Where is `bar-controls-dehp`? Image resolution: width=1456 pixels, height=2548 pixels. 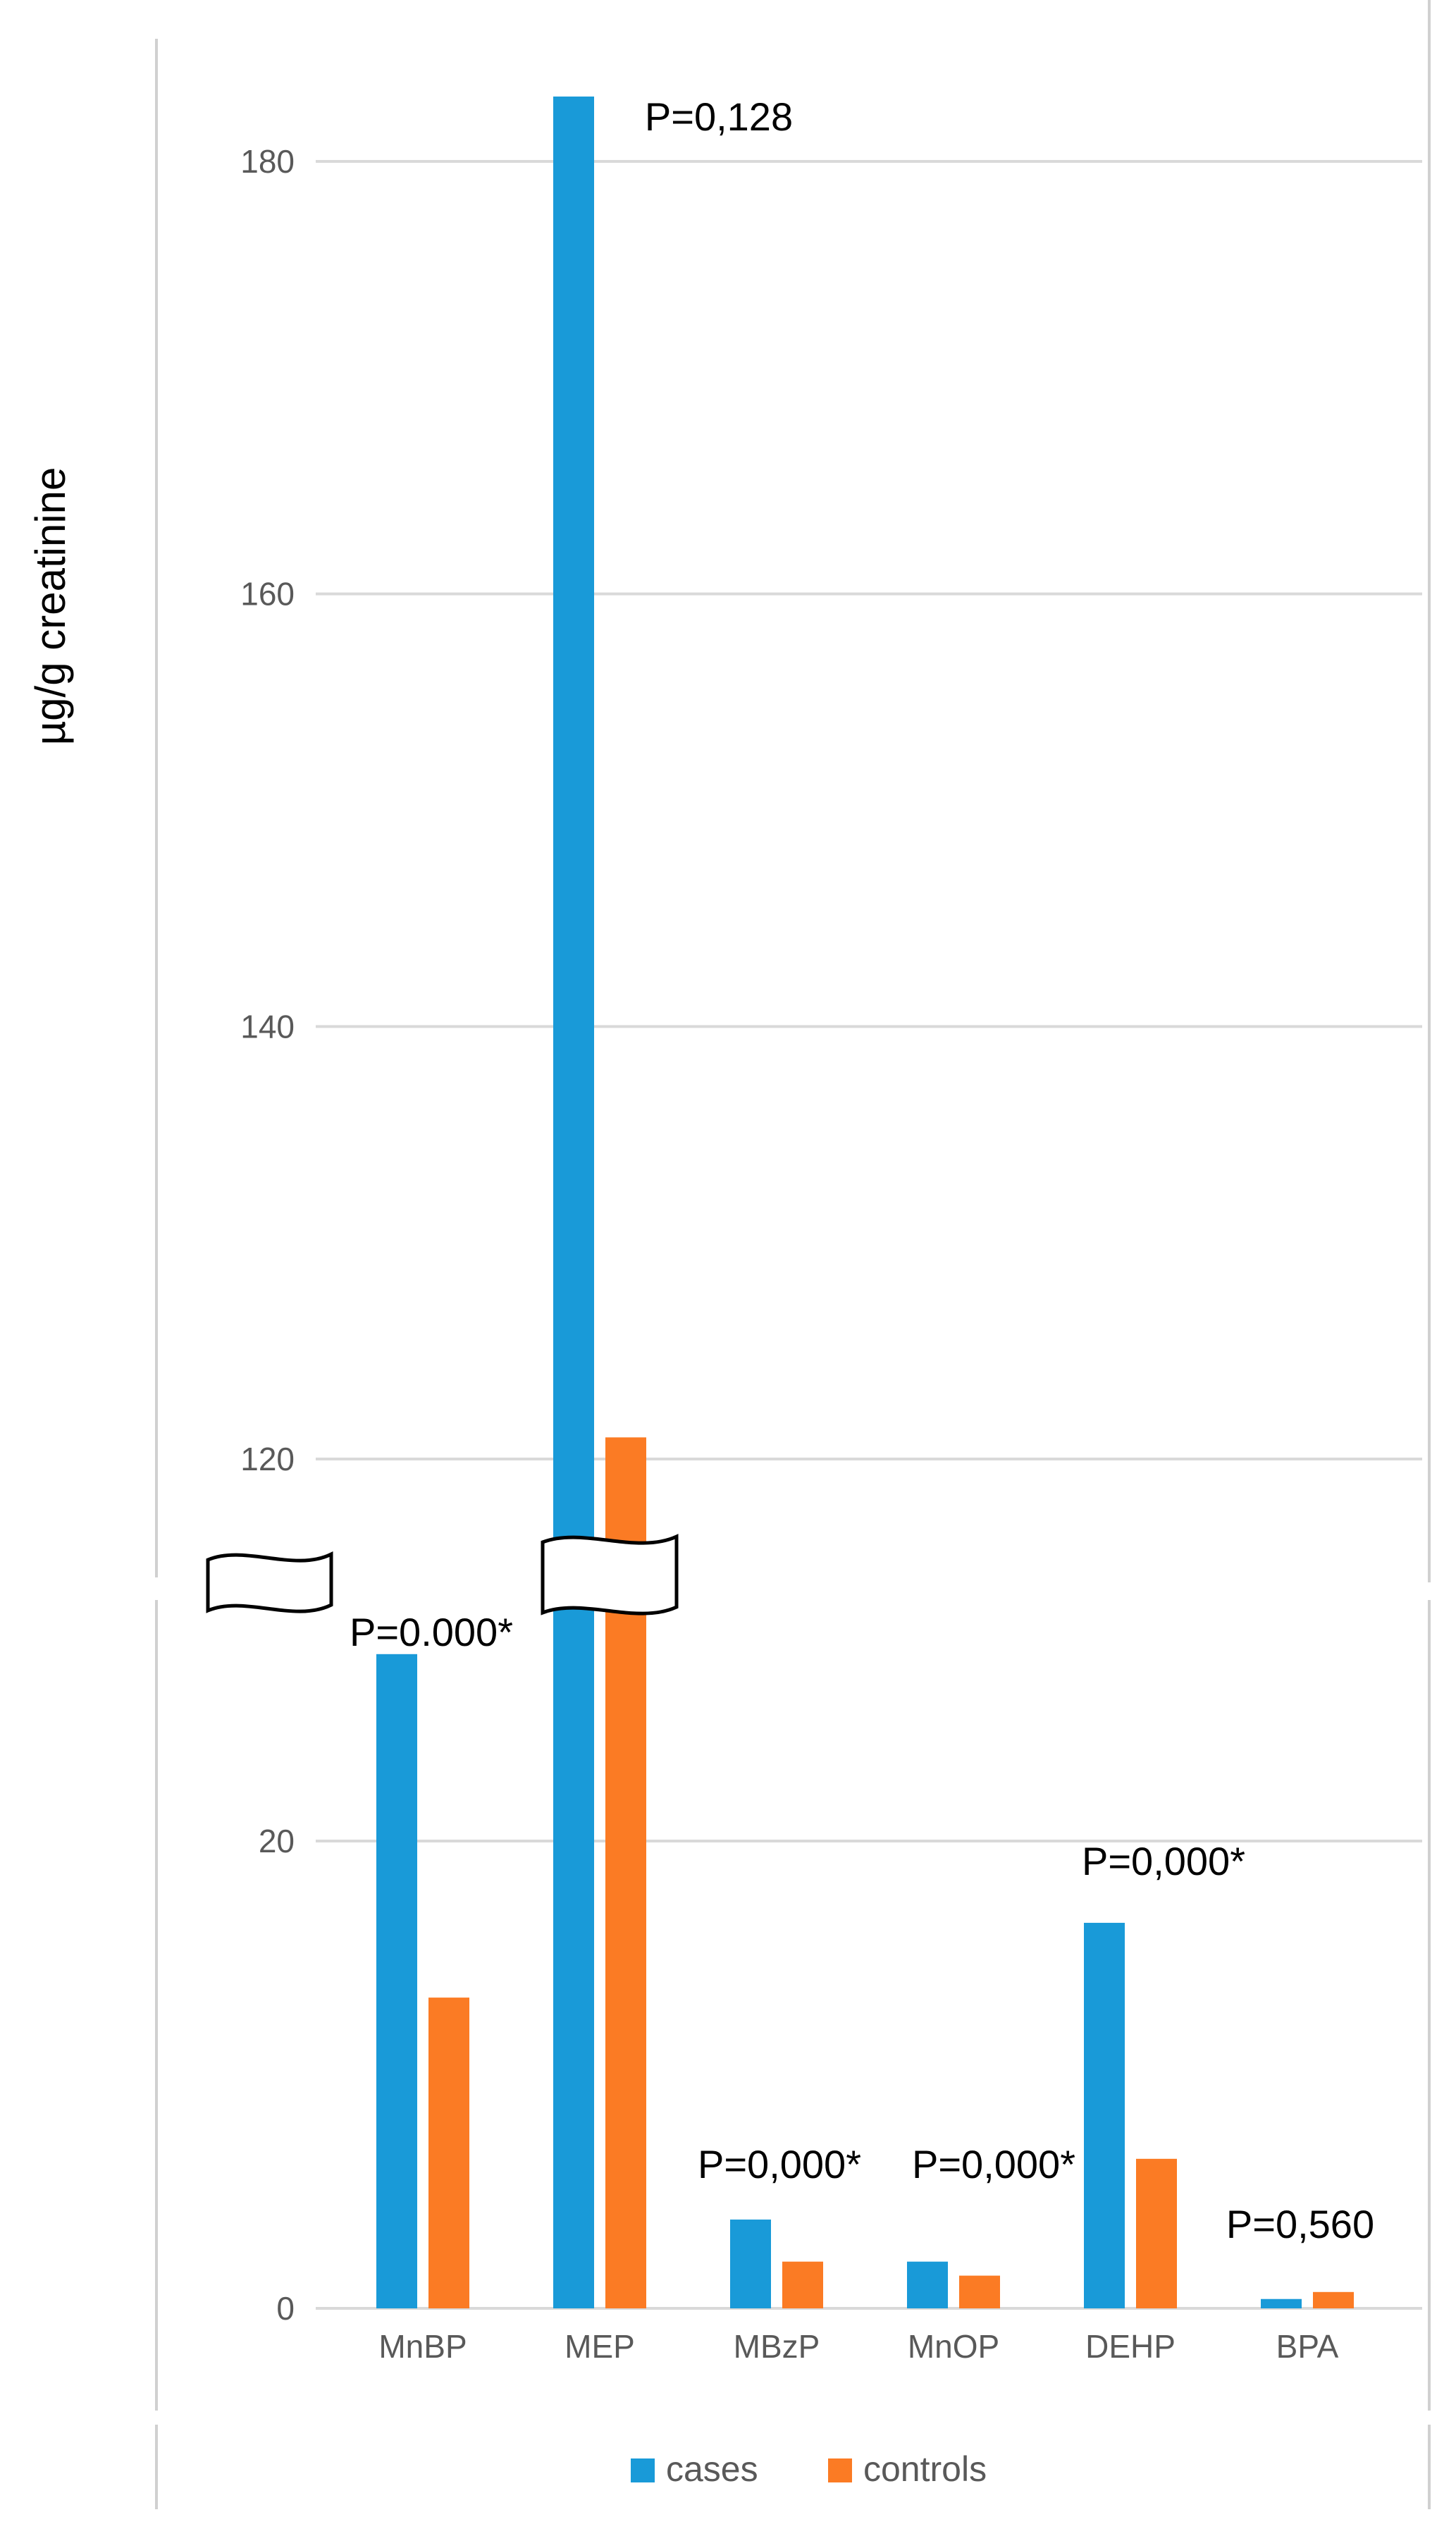 bar-controls-dehp is located at coordinates (1157, 2233).